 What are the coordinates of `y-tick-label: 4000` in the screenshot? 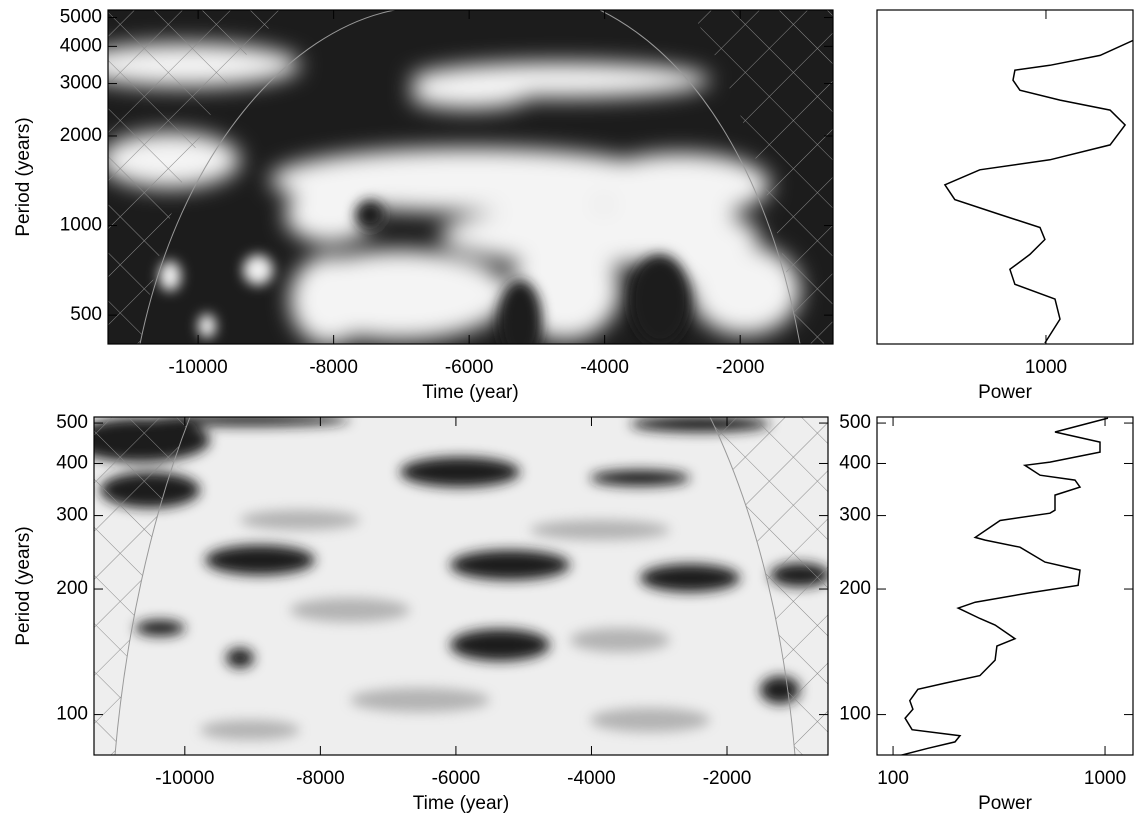 It's located at (81, 45).